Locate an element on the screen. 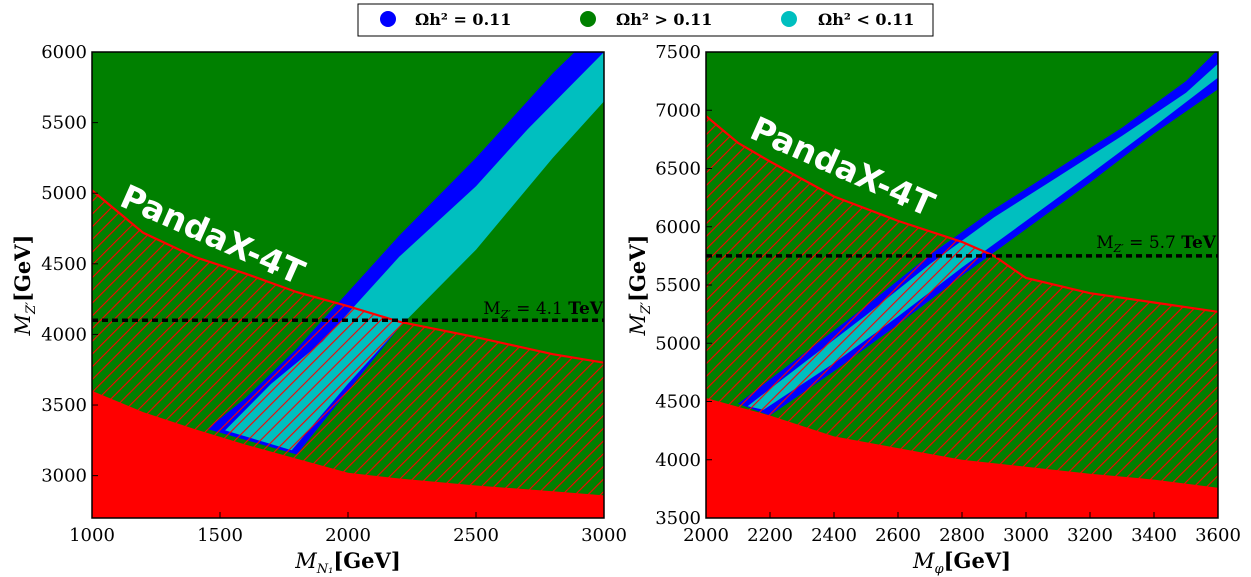 The image size is (1251, 577). legend-frame is located at coordinates (645, 20).